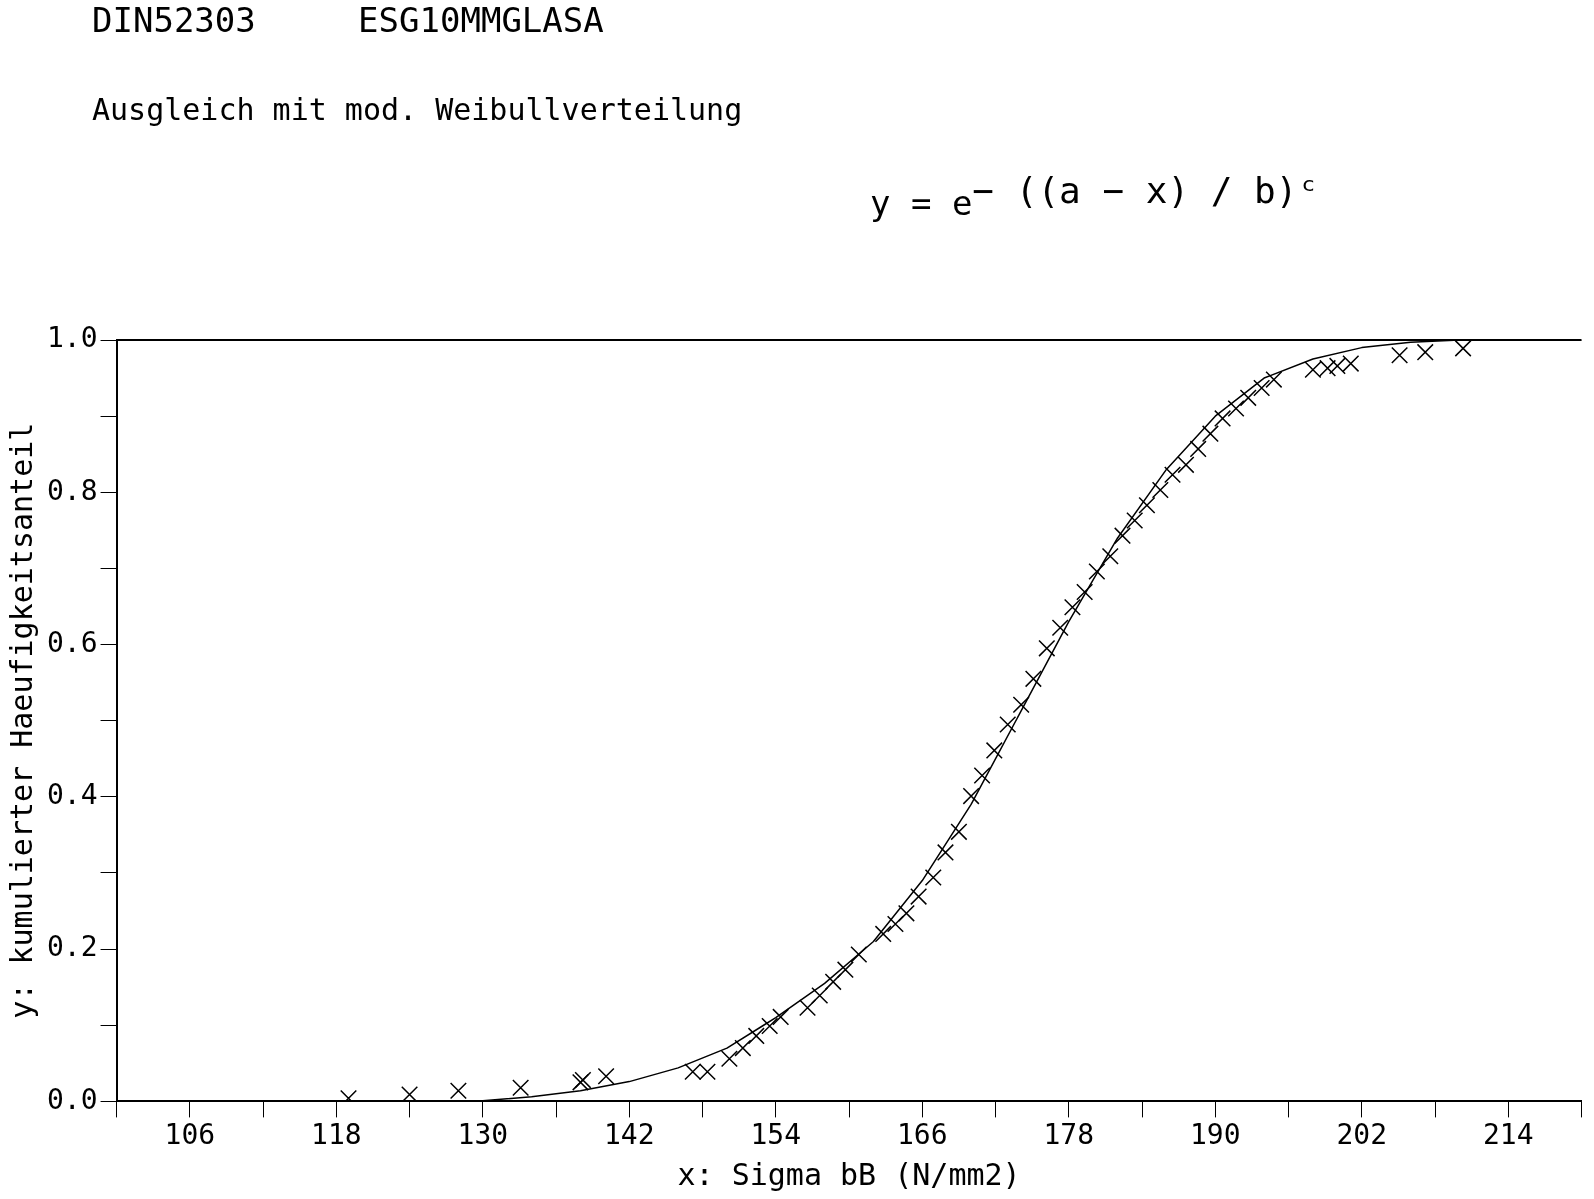 Image resolution: width=1594 pixels, height=1199 pixels. Describe the element at coordinates (72, 1099) in the screenshot. I see `y-tick-label: 0.0` at that location.